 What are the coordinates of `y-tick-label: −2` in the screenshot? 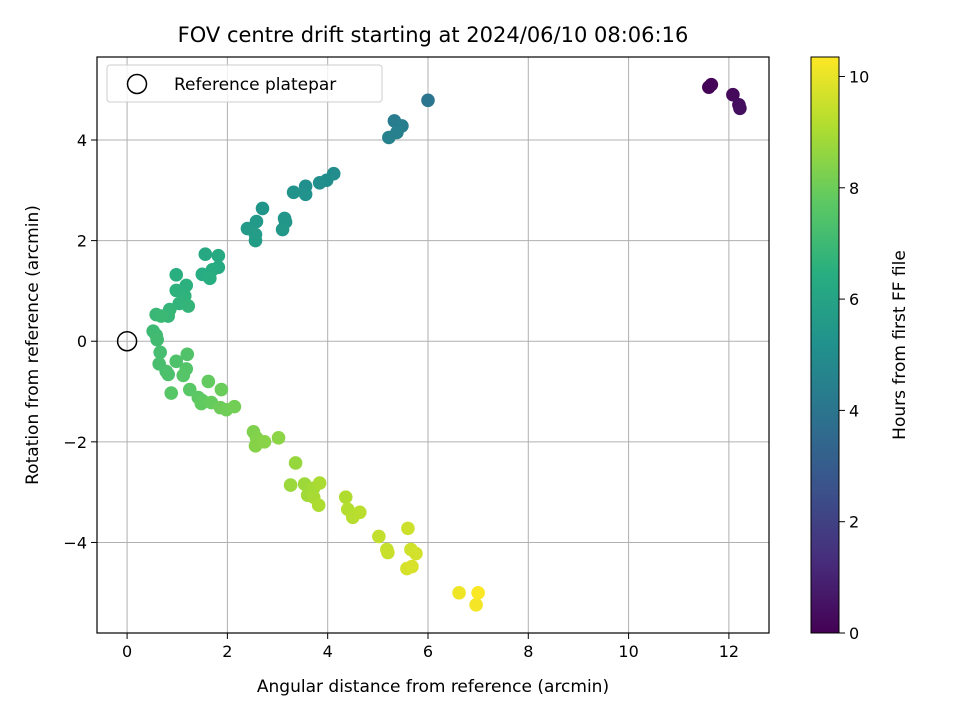 It's located at (75, 442).